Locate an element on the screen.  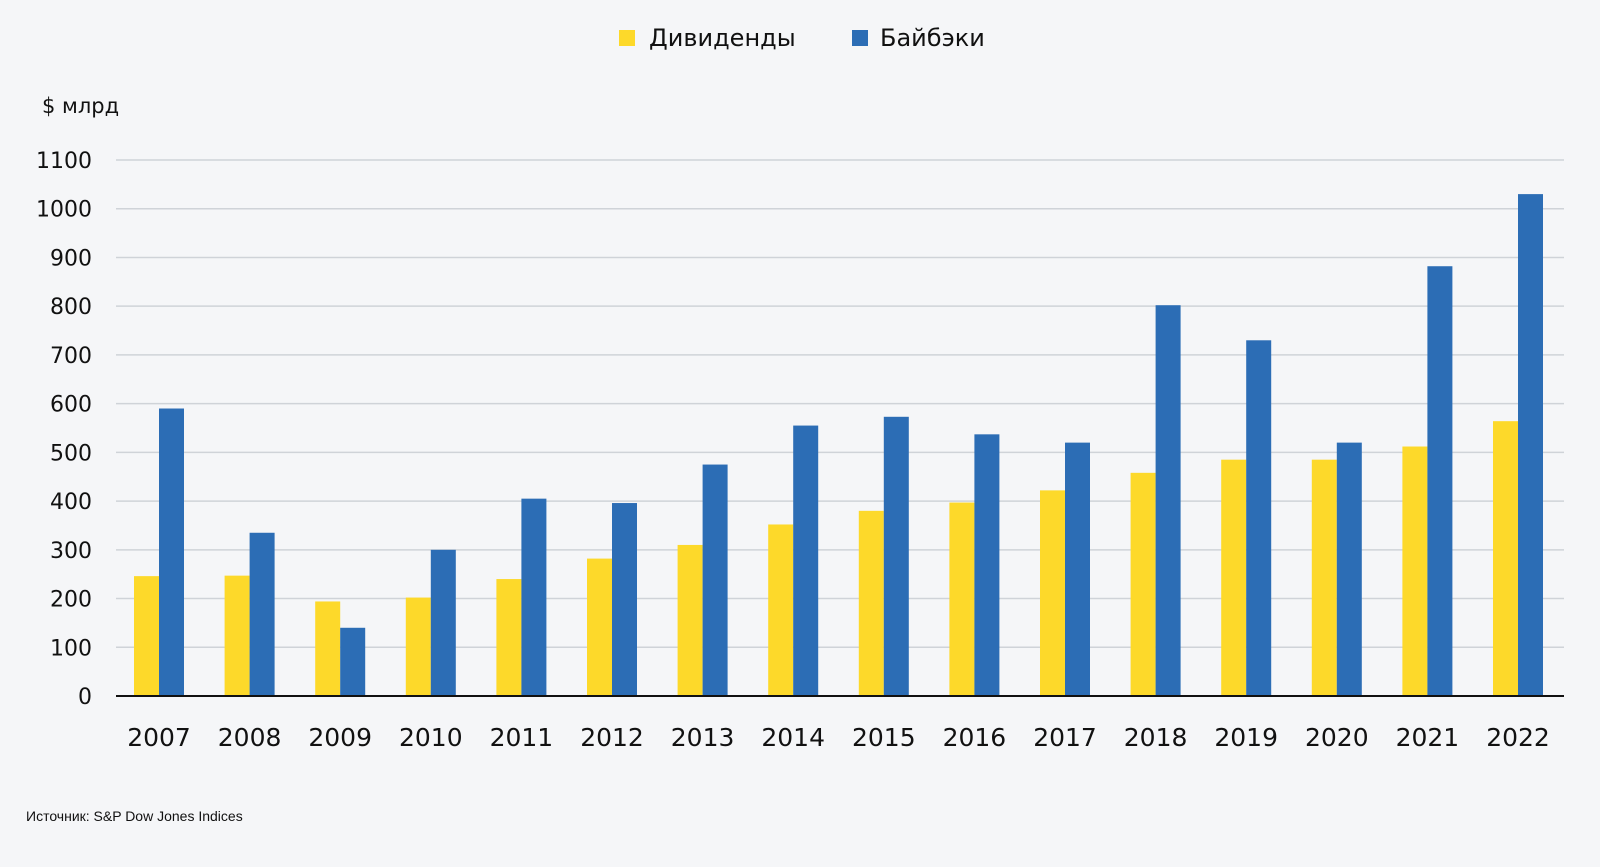
bar-dividends-2019 is located at coordinates (1234, 577).